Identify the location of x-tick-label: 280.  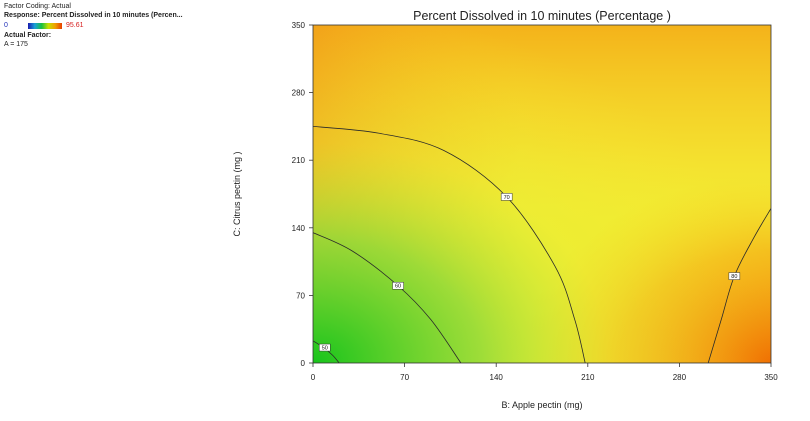
(680, 377).